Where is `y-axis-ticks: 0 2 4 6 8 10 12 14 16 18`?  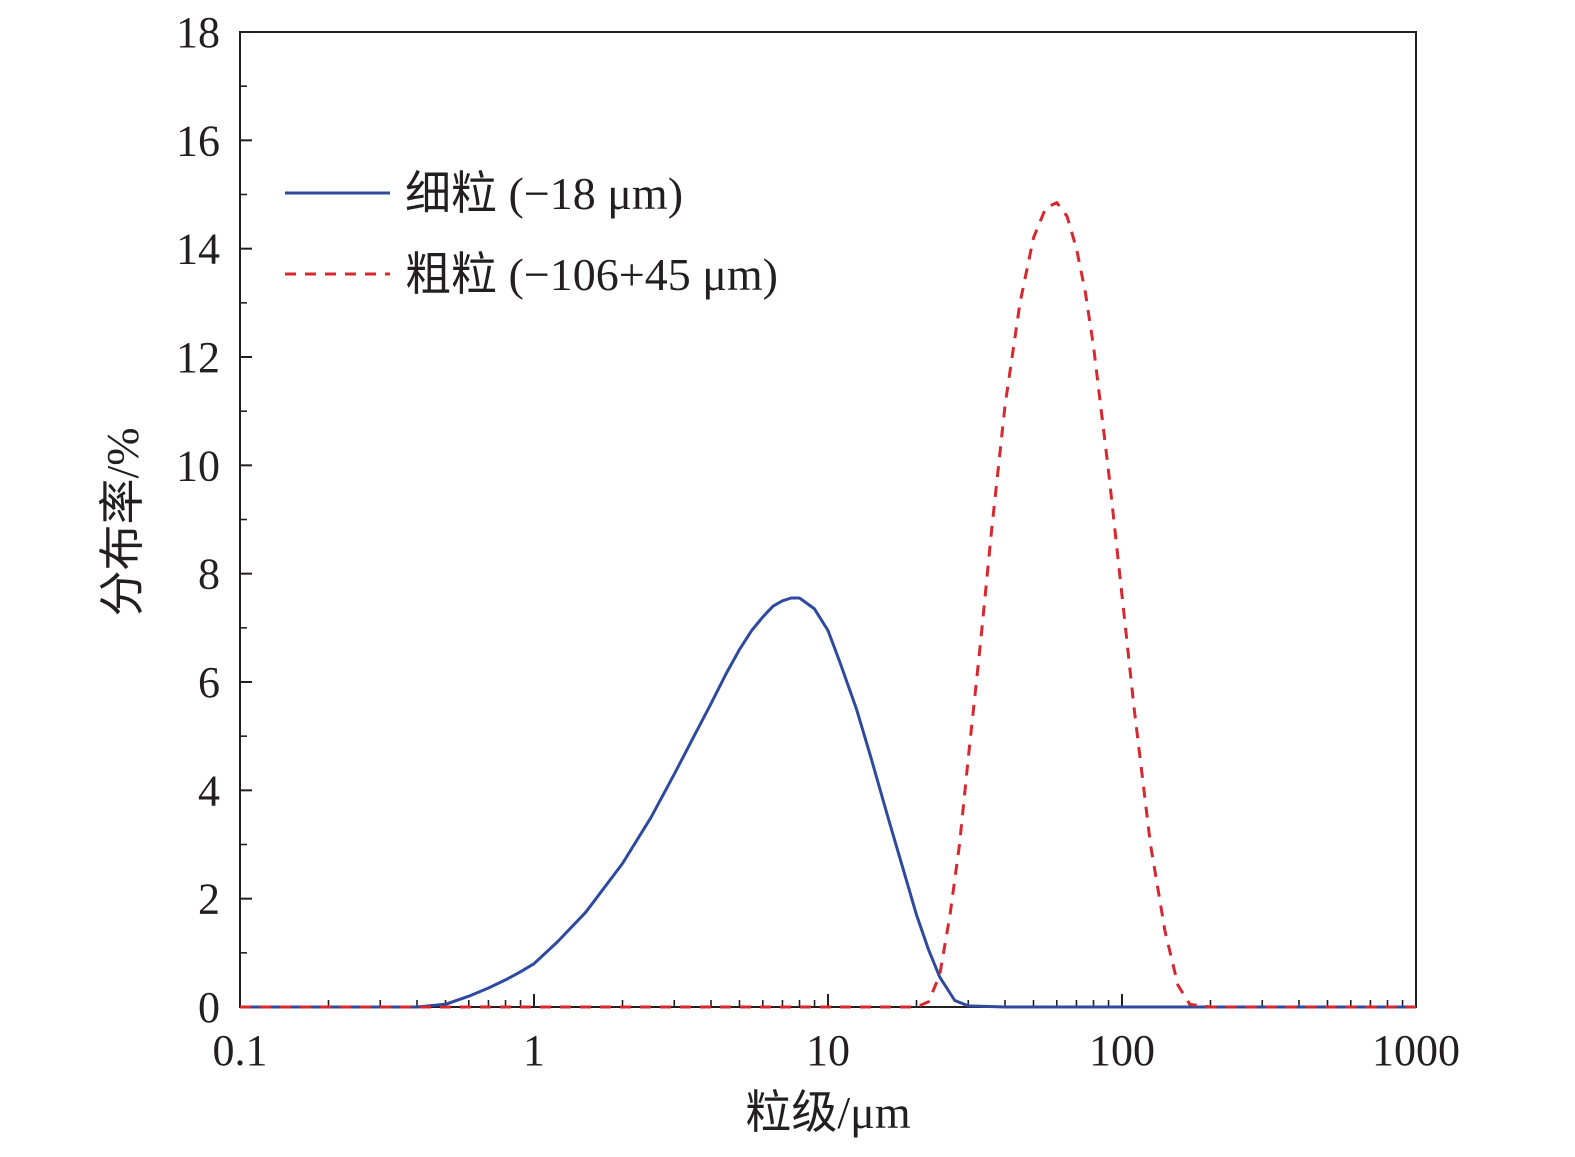
y-axis-ticks: 0 2 4 6 8 10 12 14 16 18 is located at coordinates (214, 520).